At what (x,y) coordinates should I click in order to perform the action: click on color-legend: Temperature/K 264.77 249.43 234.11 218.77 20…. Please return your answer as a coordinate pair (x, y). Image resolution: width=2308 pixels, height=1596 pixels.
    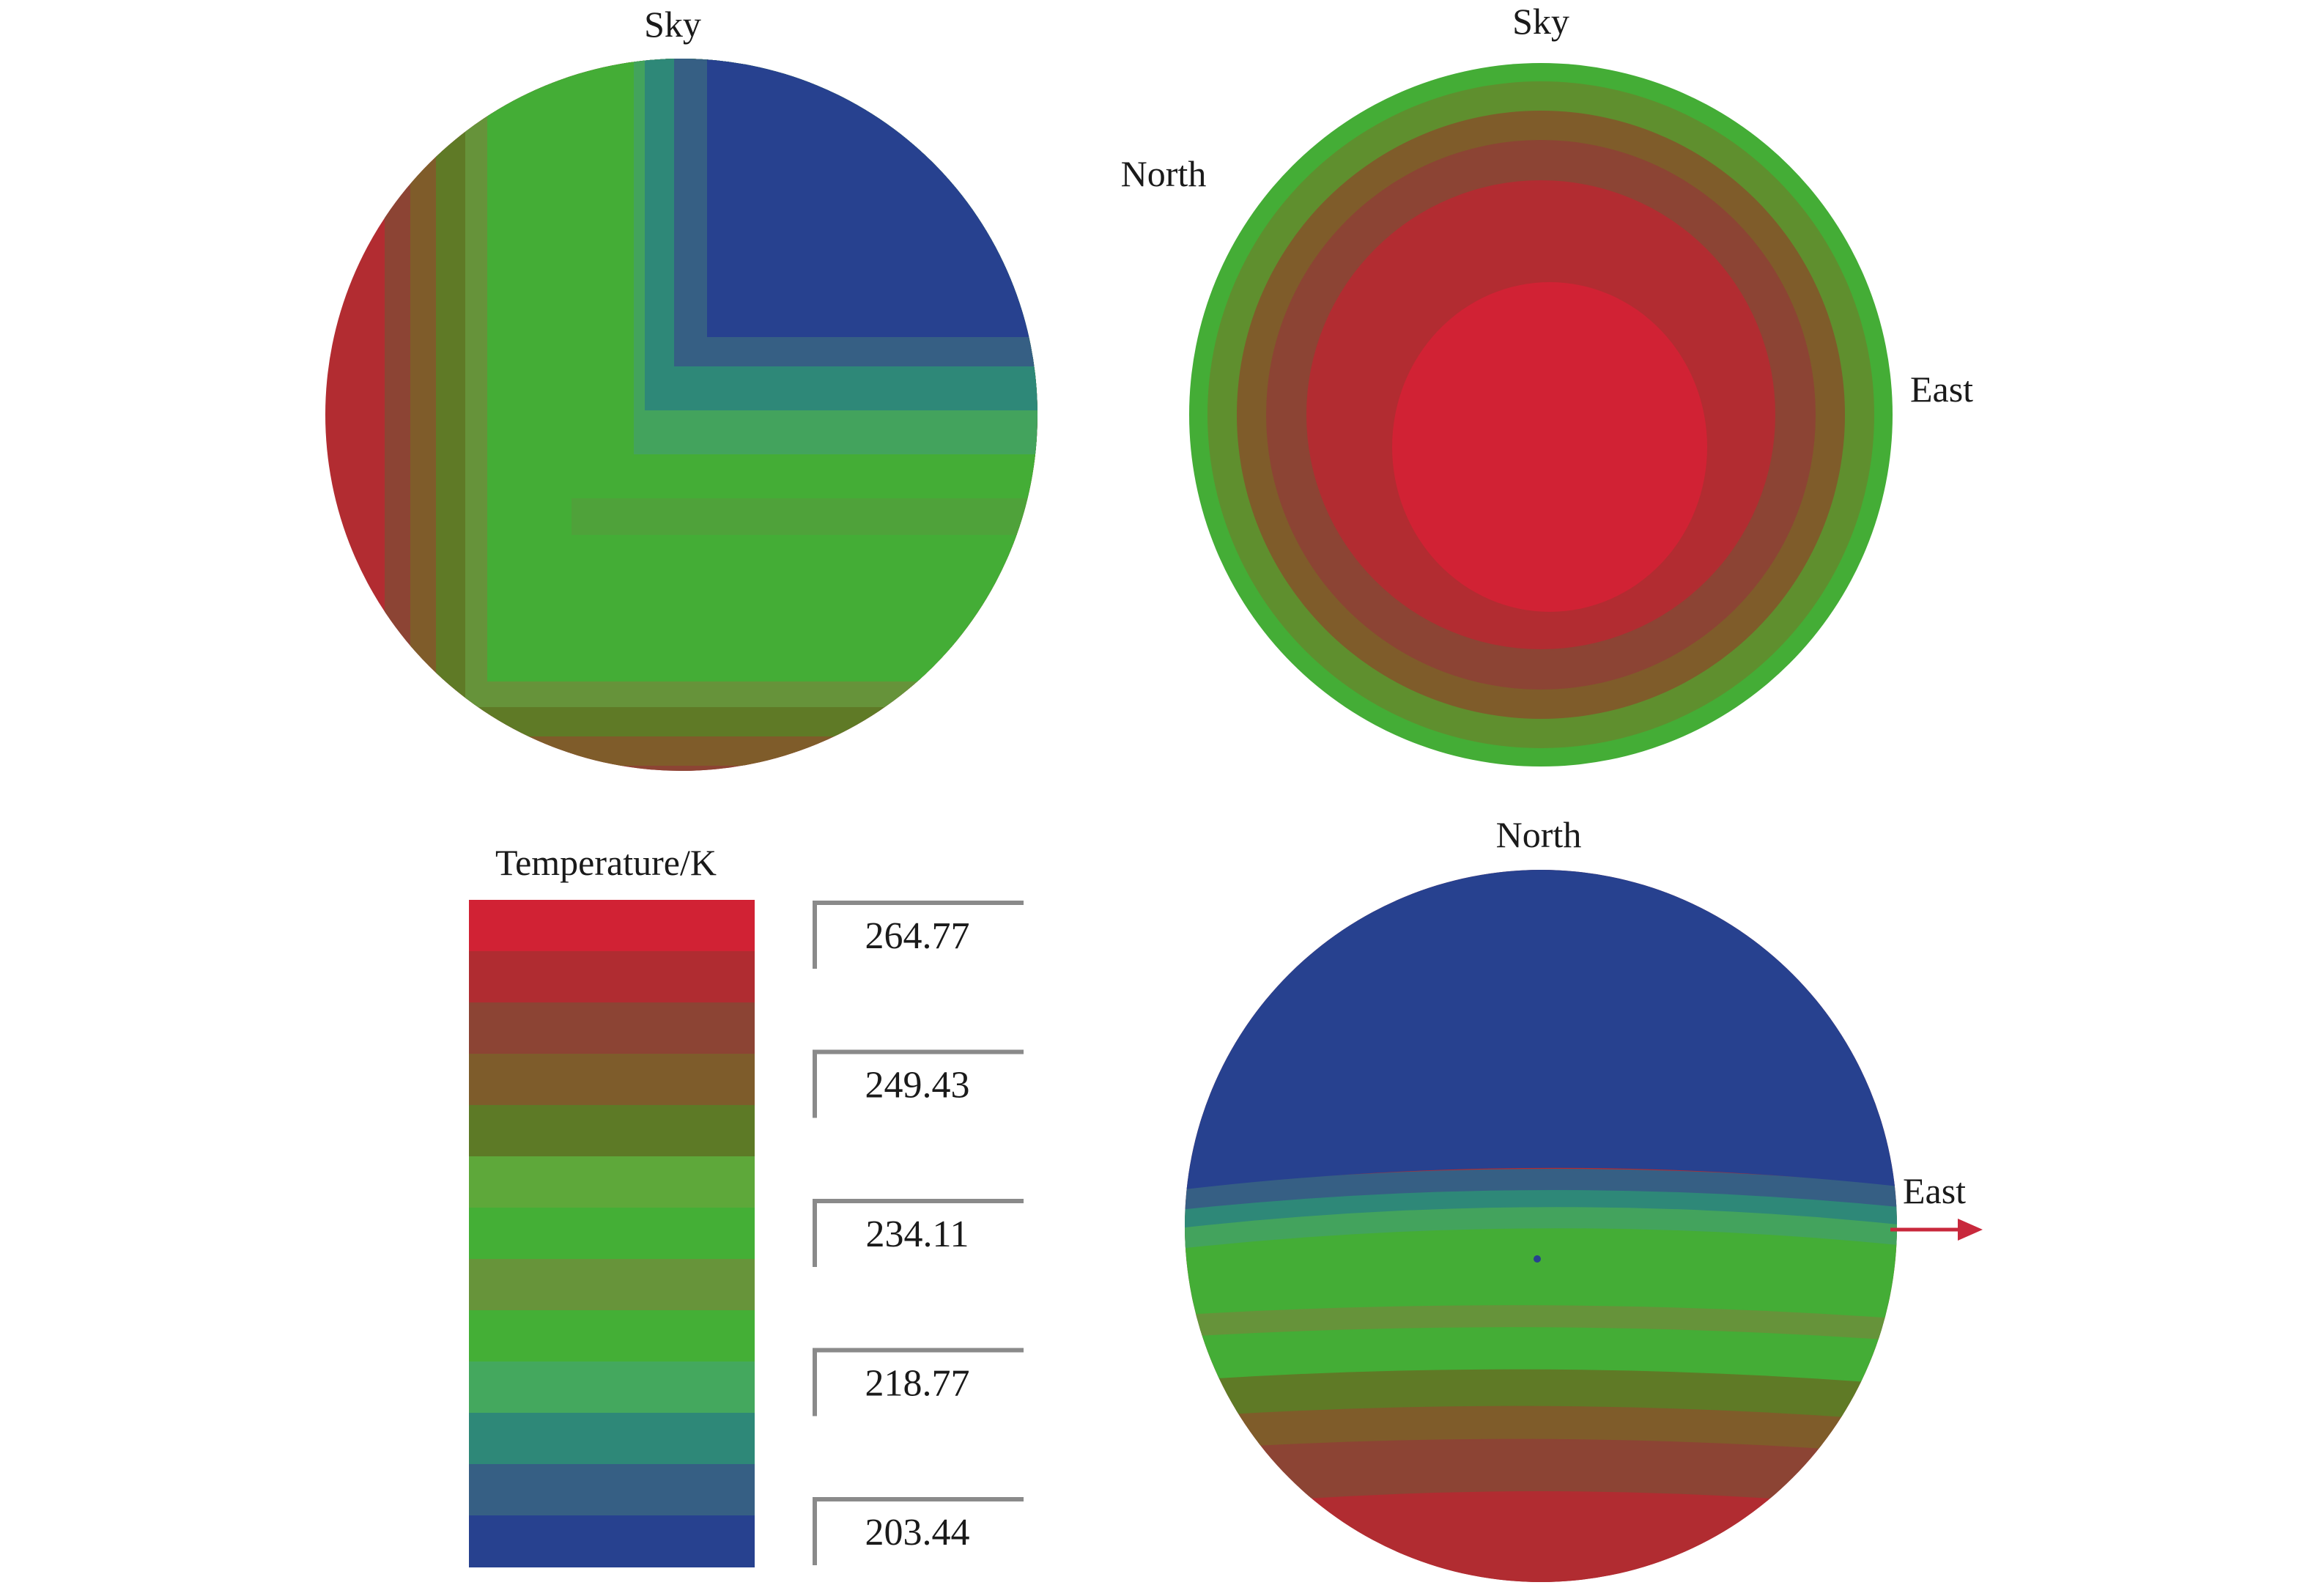
    Looking at the image, I should click on (747, 1204).